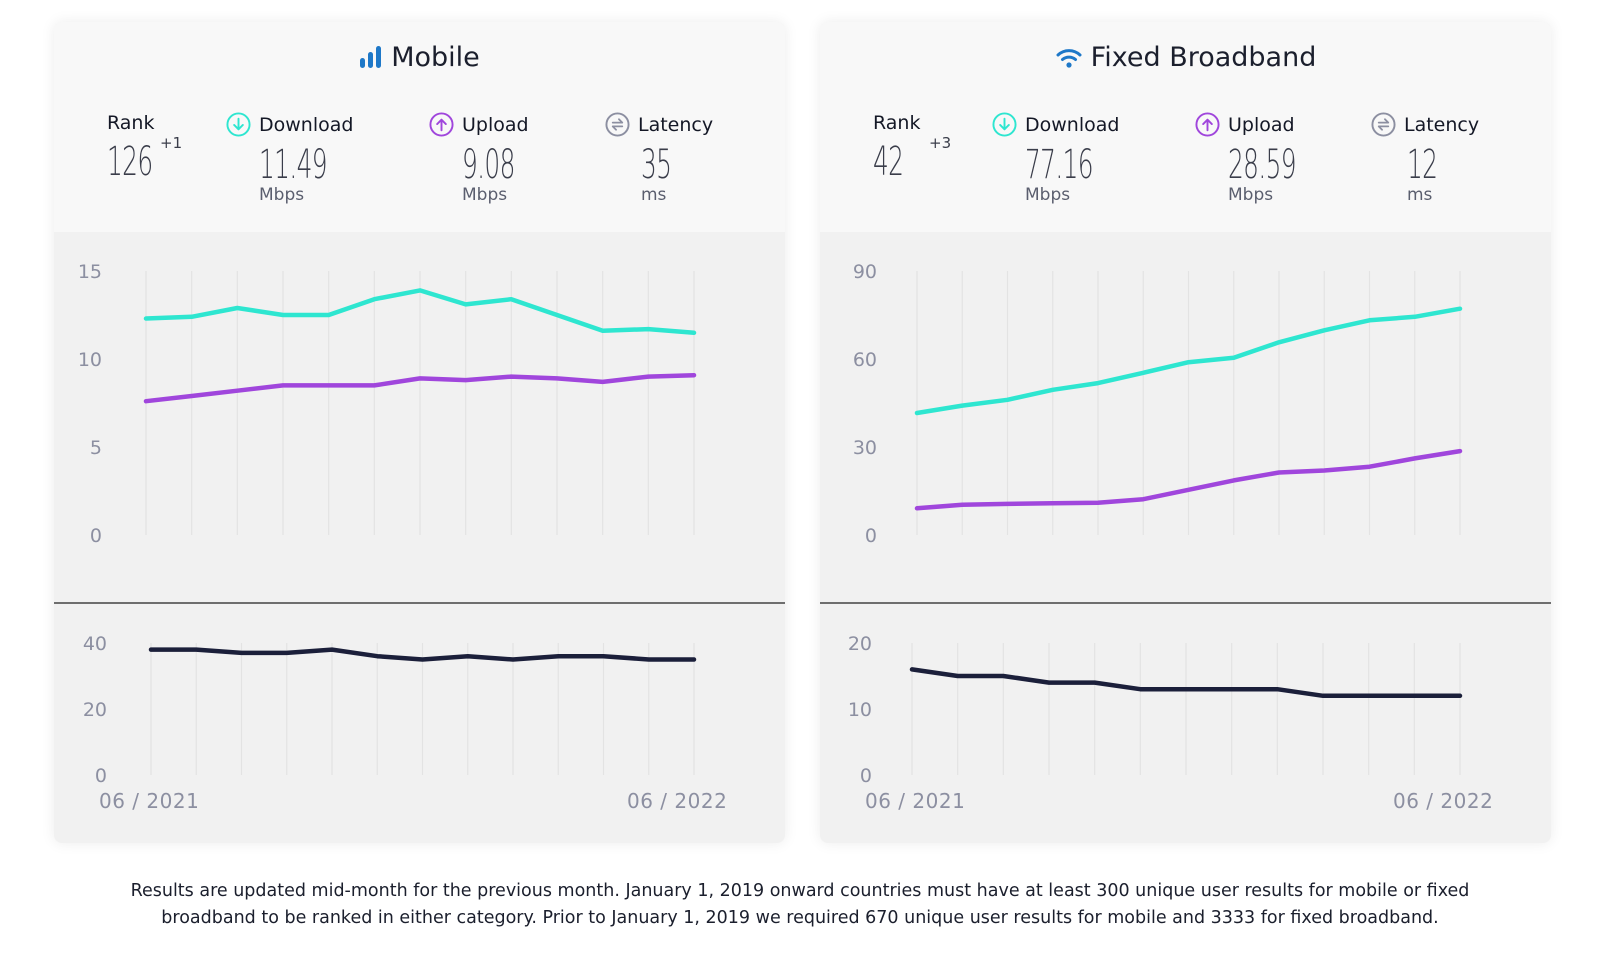 This screenshot has height=961, width=1600. I want to click on mobile-speed-plot: 0 5 10 15, so click(387, 404).